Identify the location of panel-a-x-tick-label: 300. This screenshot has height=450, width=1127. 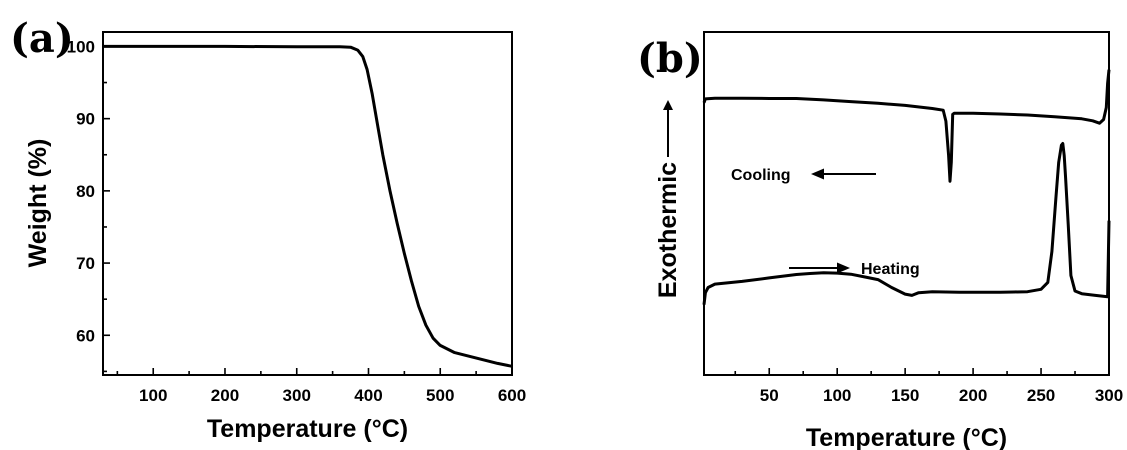
(297, 395).